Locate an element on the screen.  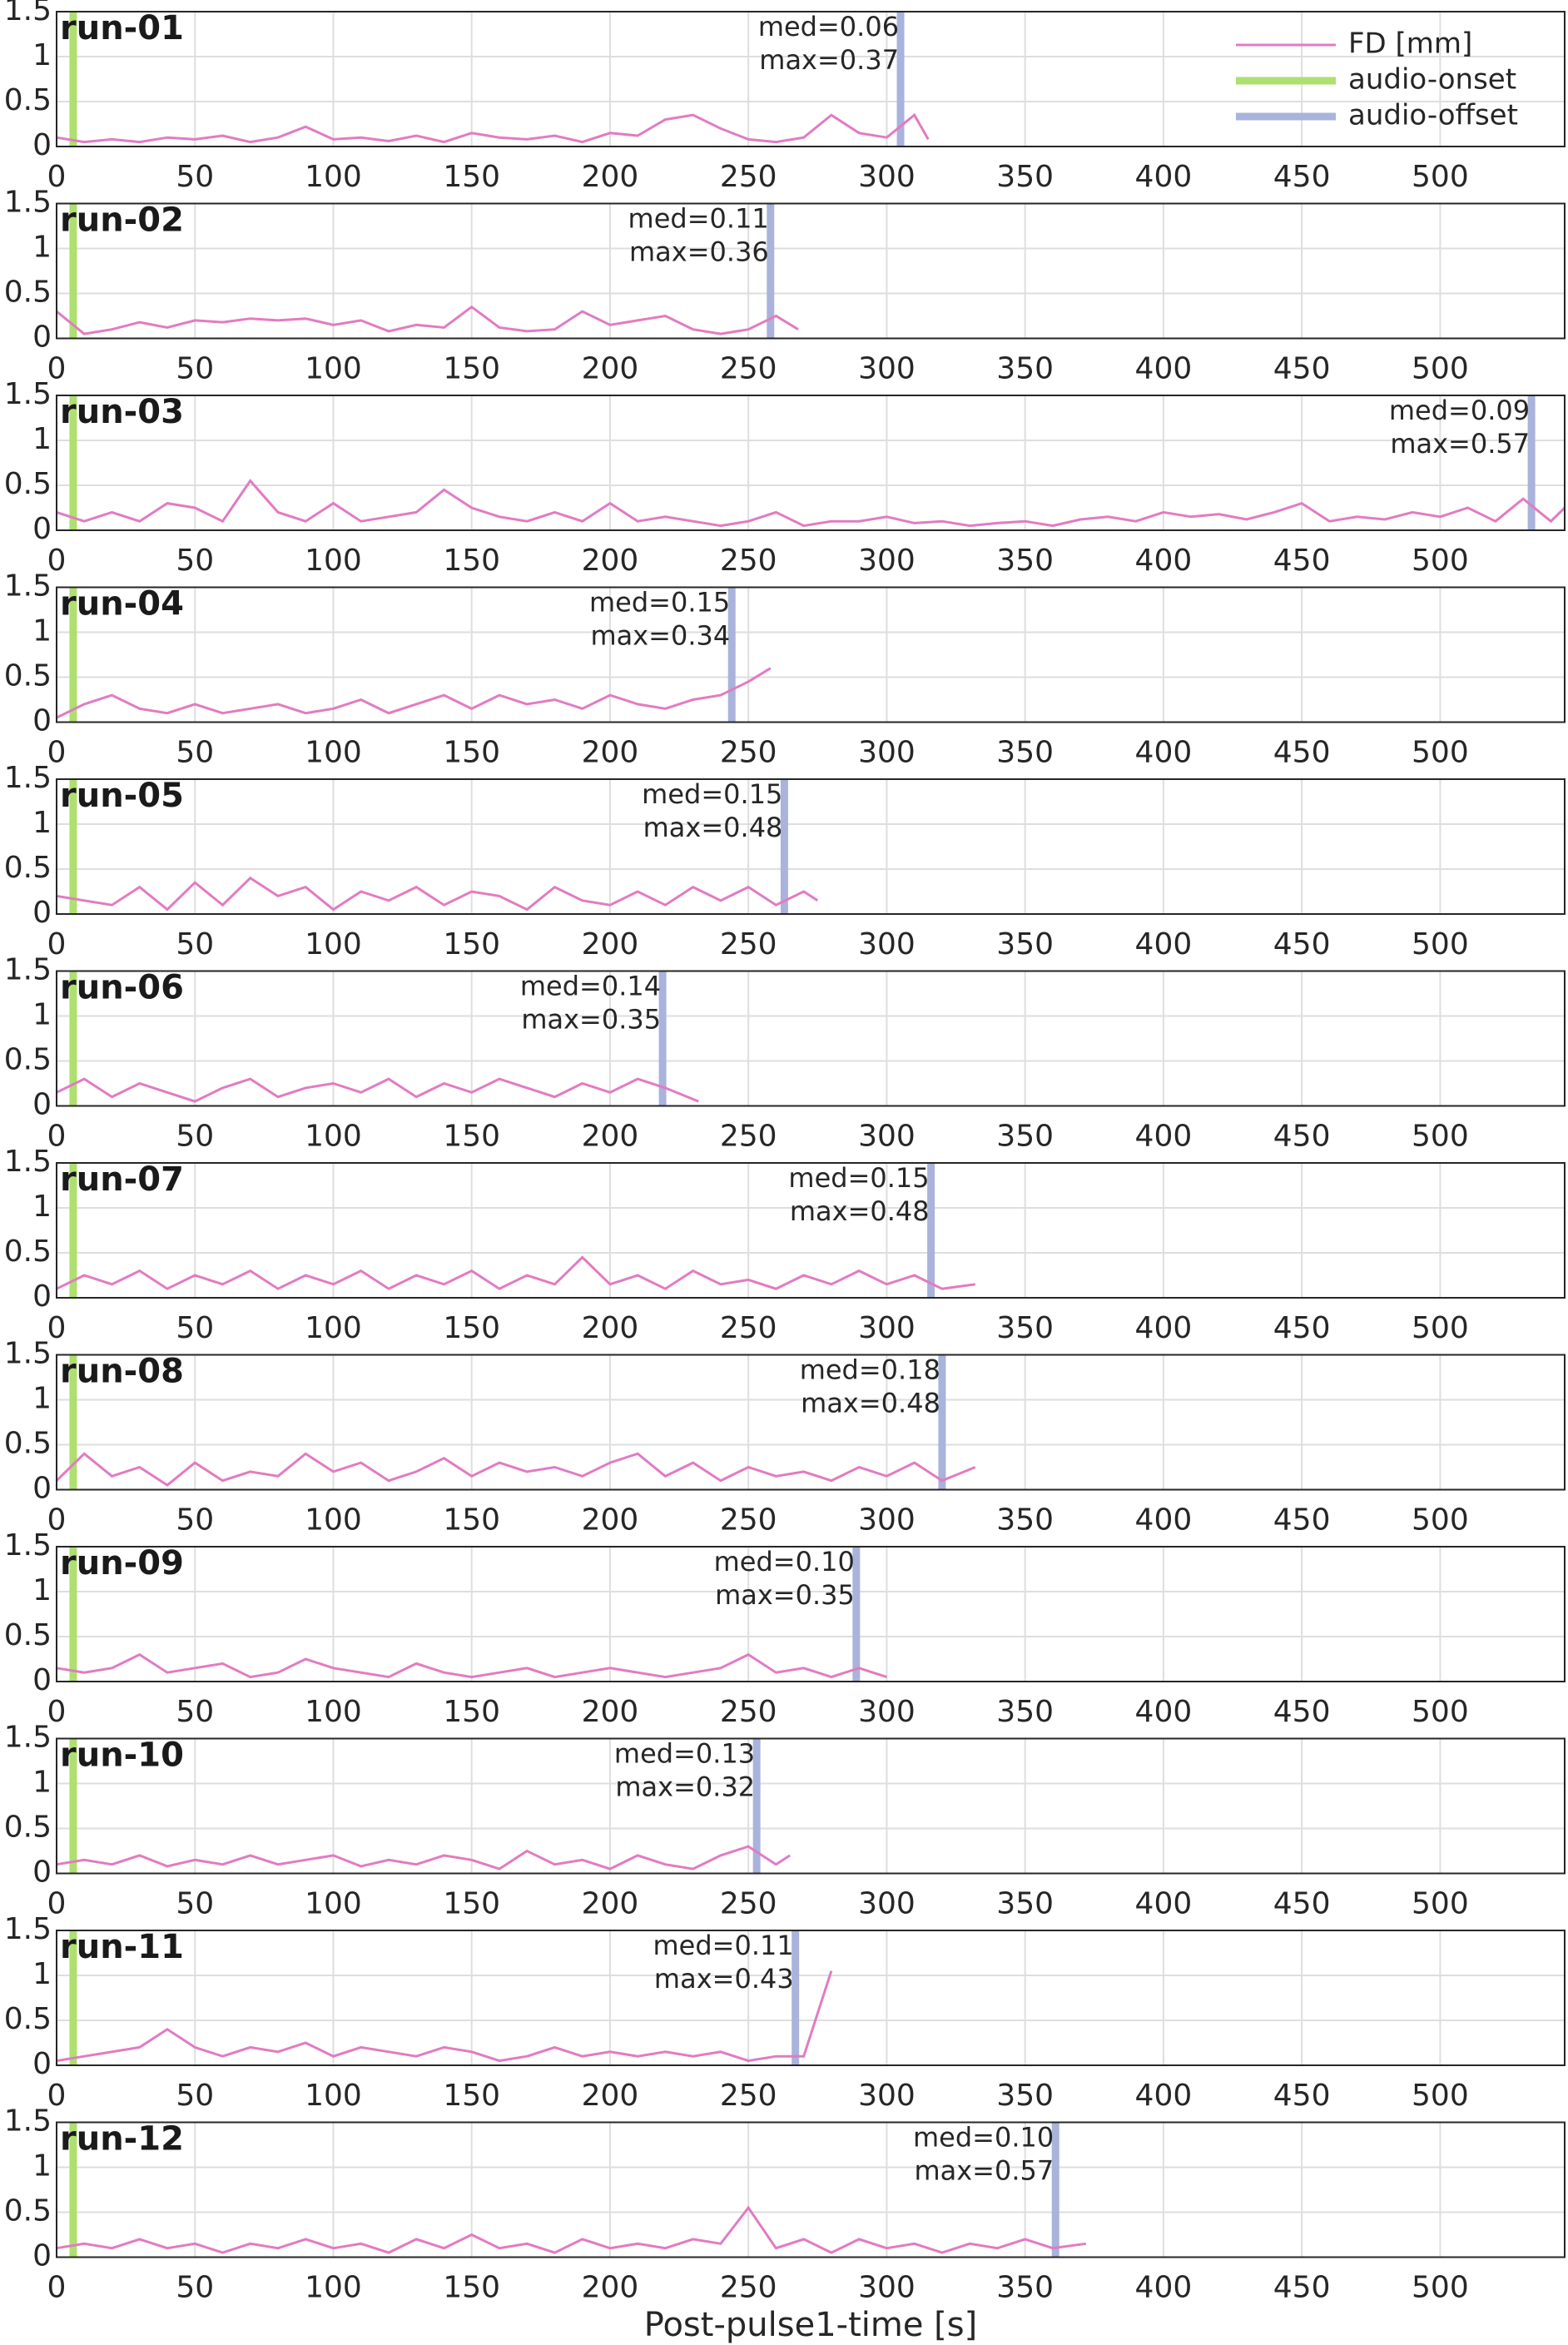
run-title: run-03 is located at coordinates (122, 412).